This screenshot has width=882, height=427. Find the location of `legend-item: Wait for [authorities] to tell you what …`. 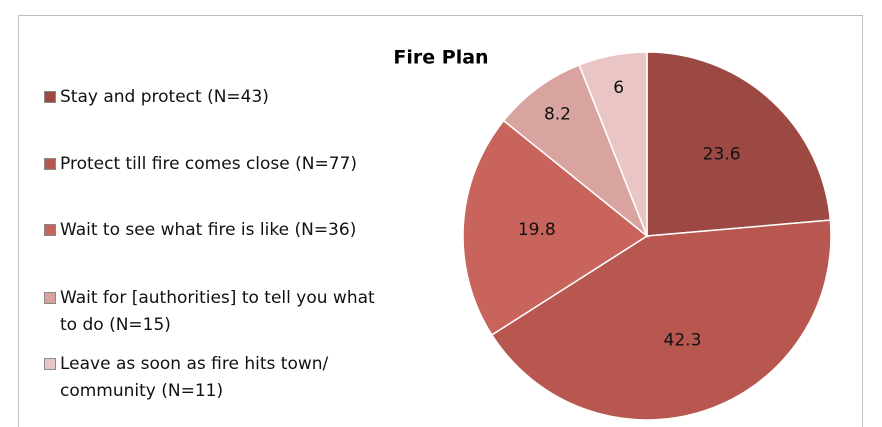

legend-item: Wait for [authorities] to tell you what … is located at coordinates (216, 312).